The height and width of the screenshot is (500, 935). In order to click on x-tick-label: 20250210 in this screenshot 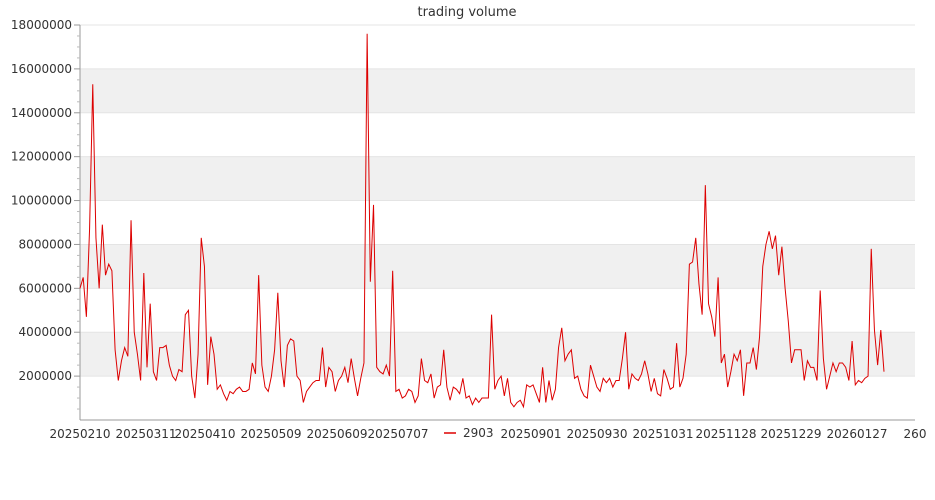, I will do `click(79, 434)`.